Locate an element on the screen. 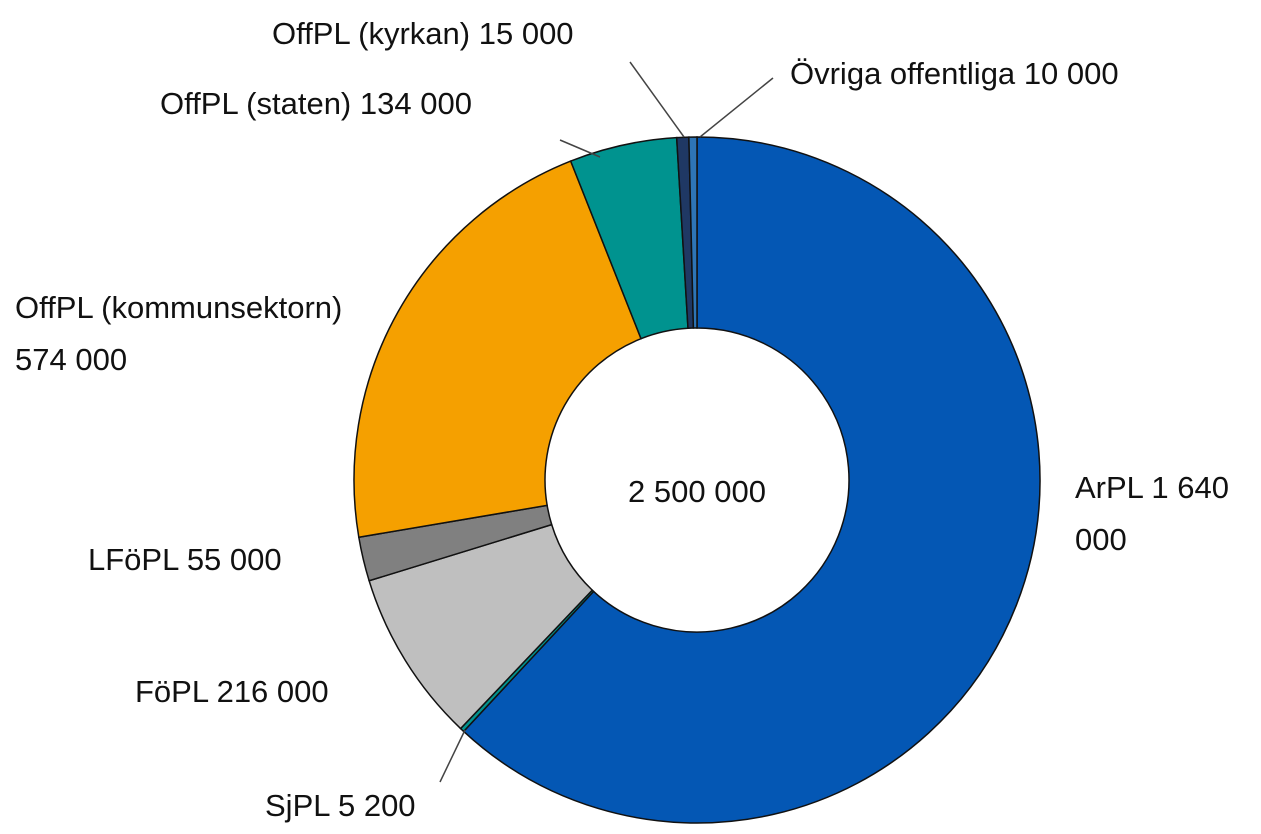 Image resolution: width=1261 pixels, height=834 pixels. label-name: Övriga offentliga is located at coordinates (903, 73).